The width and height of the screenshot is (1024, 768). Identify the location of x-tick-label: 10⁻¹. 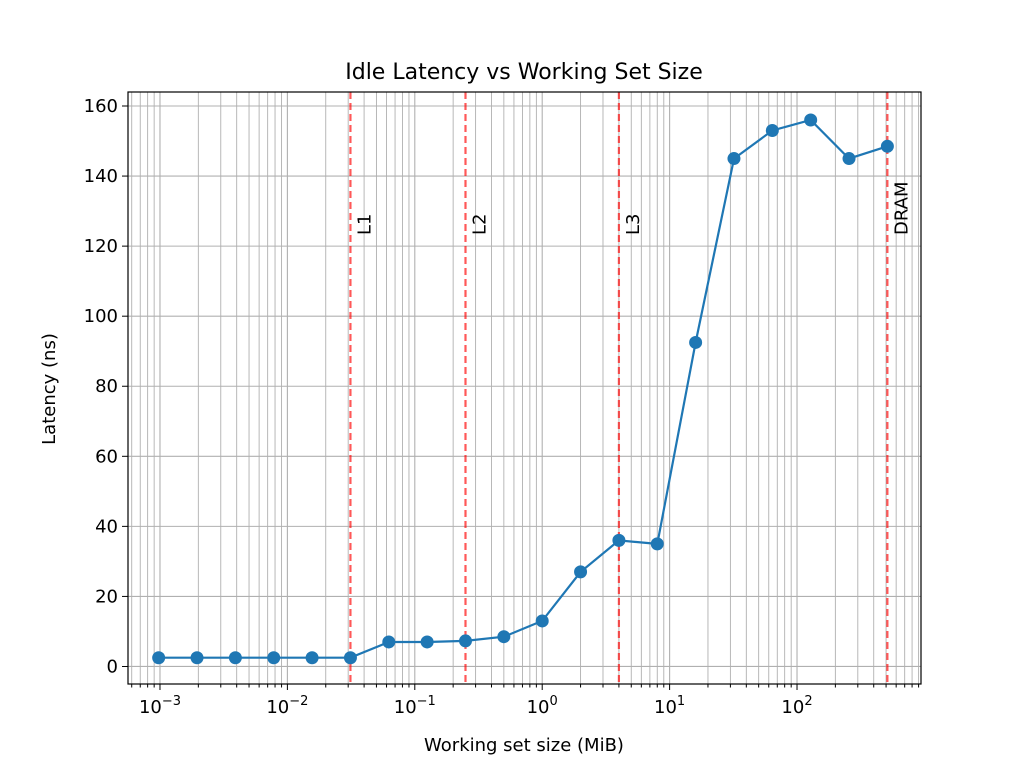
(415, 706).